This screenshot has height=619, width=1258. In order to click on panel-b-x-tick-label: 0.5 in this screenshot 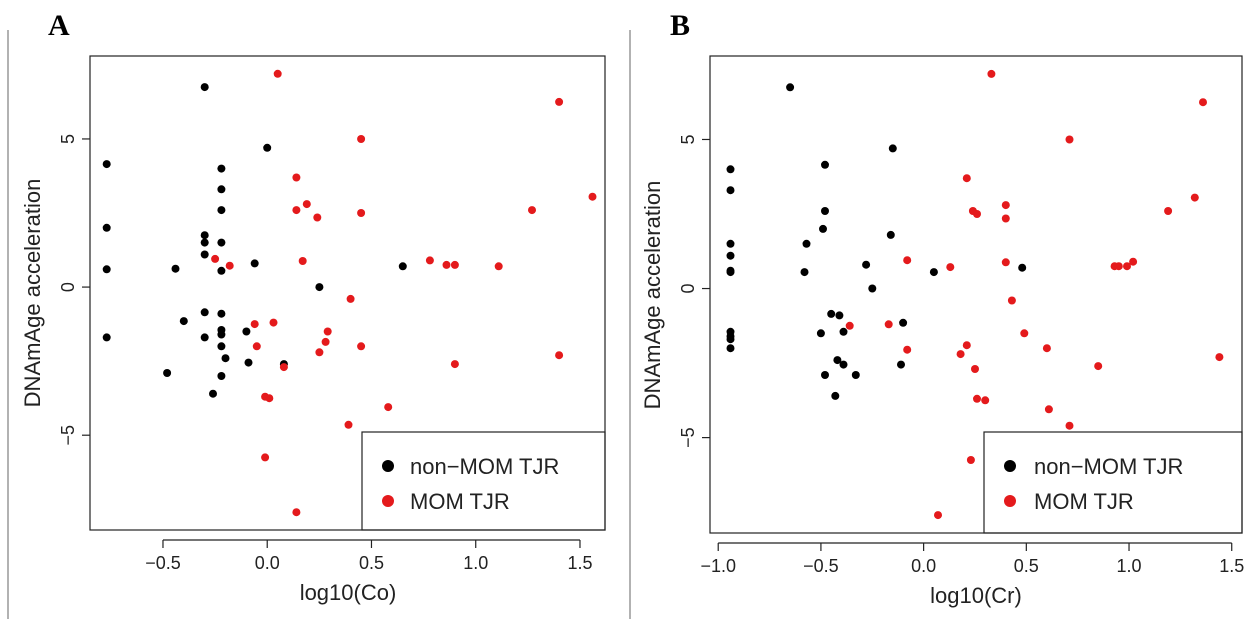, I will do `click(1026, 566)`.